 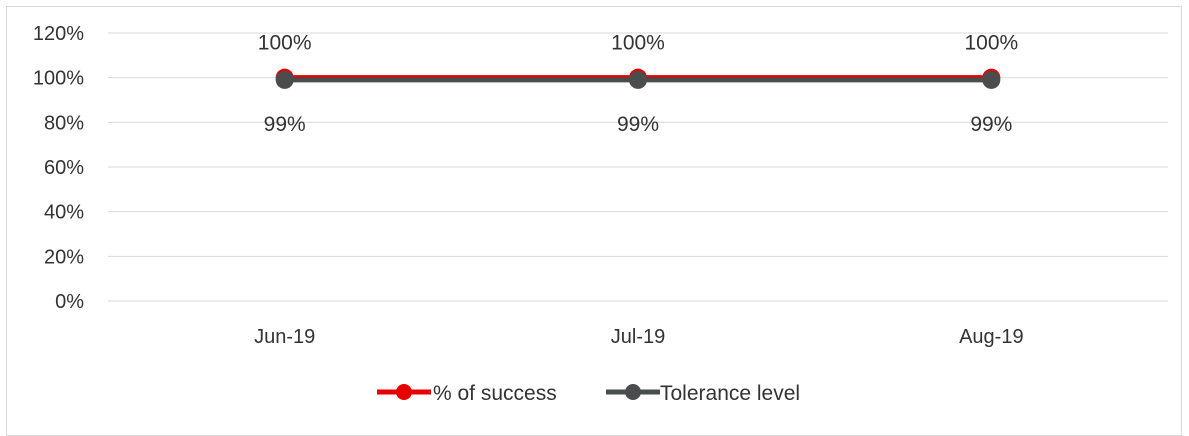 What do you see at coordinates (58, 79) in the screenshot?
I see `y-tick-label: 100%` at bounding box center [58, 79].